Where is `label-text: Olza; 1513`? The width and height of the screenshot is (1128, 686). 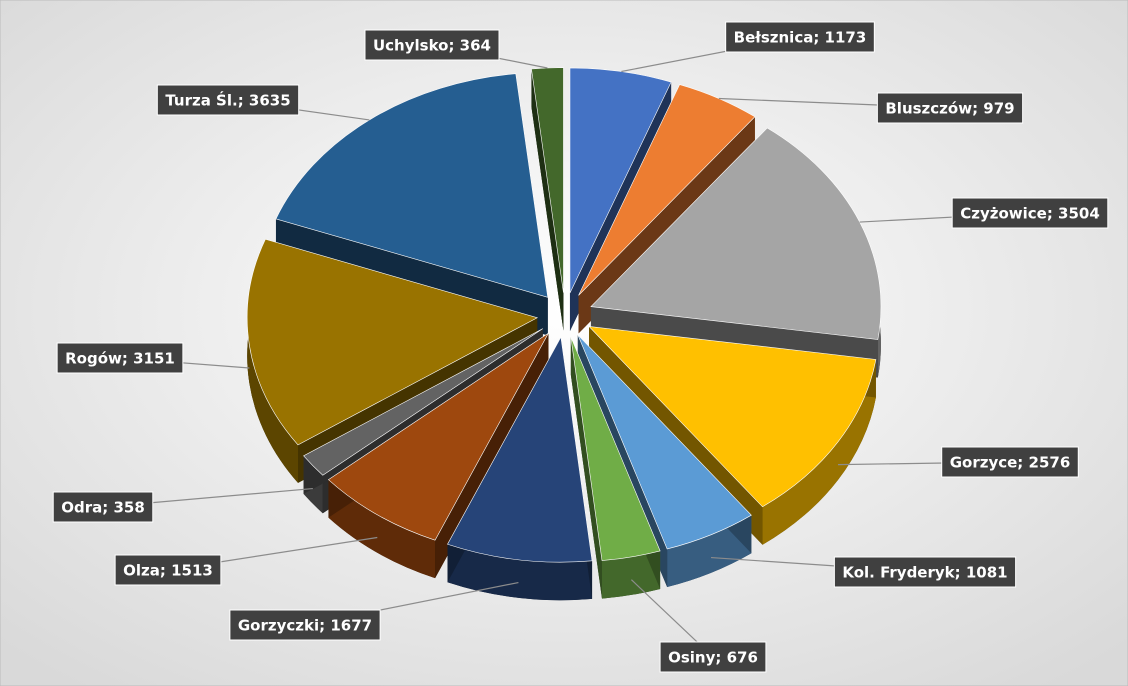 label-text: Olza; 1513 is located at coordinates (168, 571).